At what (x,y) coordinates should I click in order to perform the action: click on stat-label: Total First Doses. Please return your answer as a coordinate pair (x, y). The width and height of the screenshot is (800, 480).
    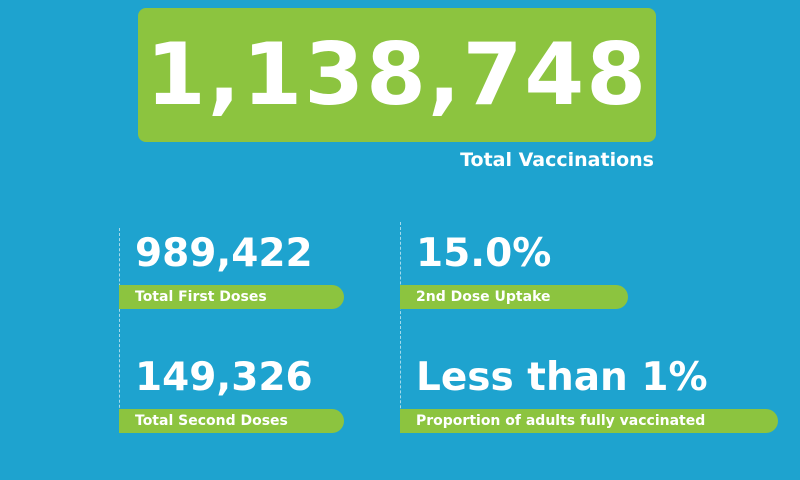
    Looking at the image, I should click on (231, 297).